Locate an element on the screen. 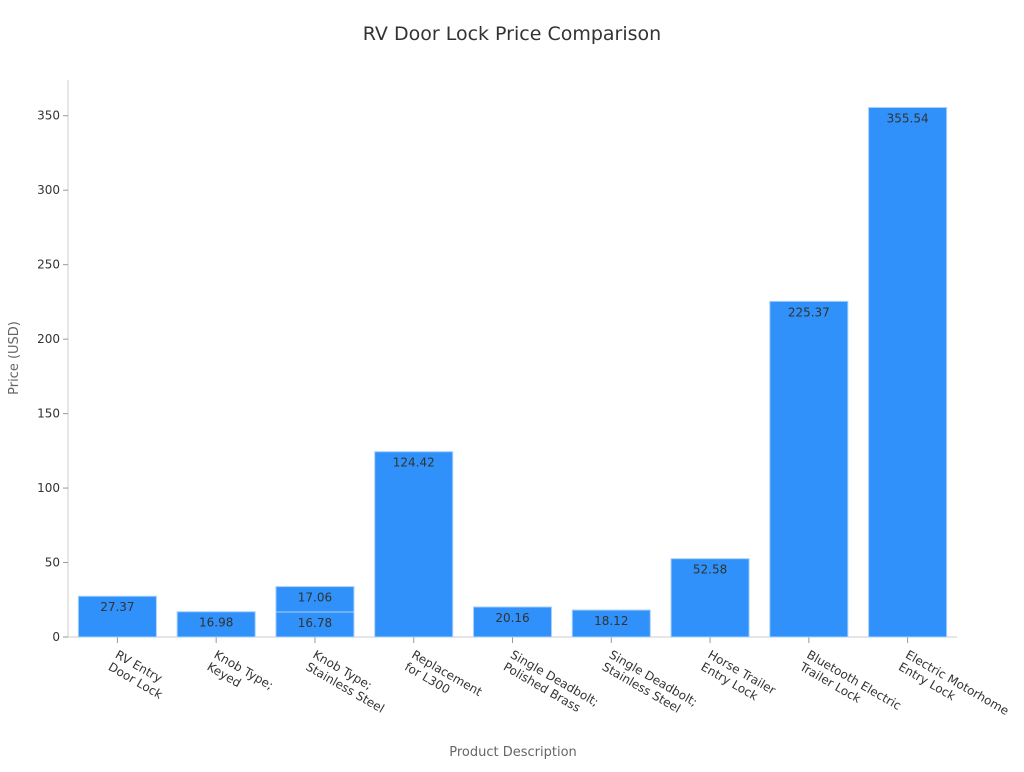 The width and height of the screenshot is (1024, 772). y-tick-label: 50 is located at coordinates (52, 563).